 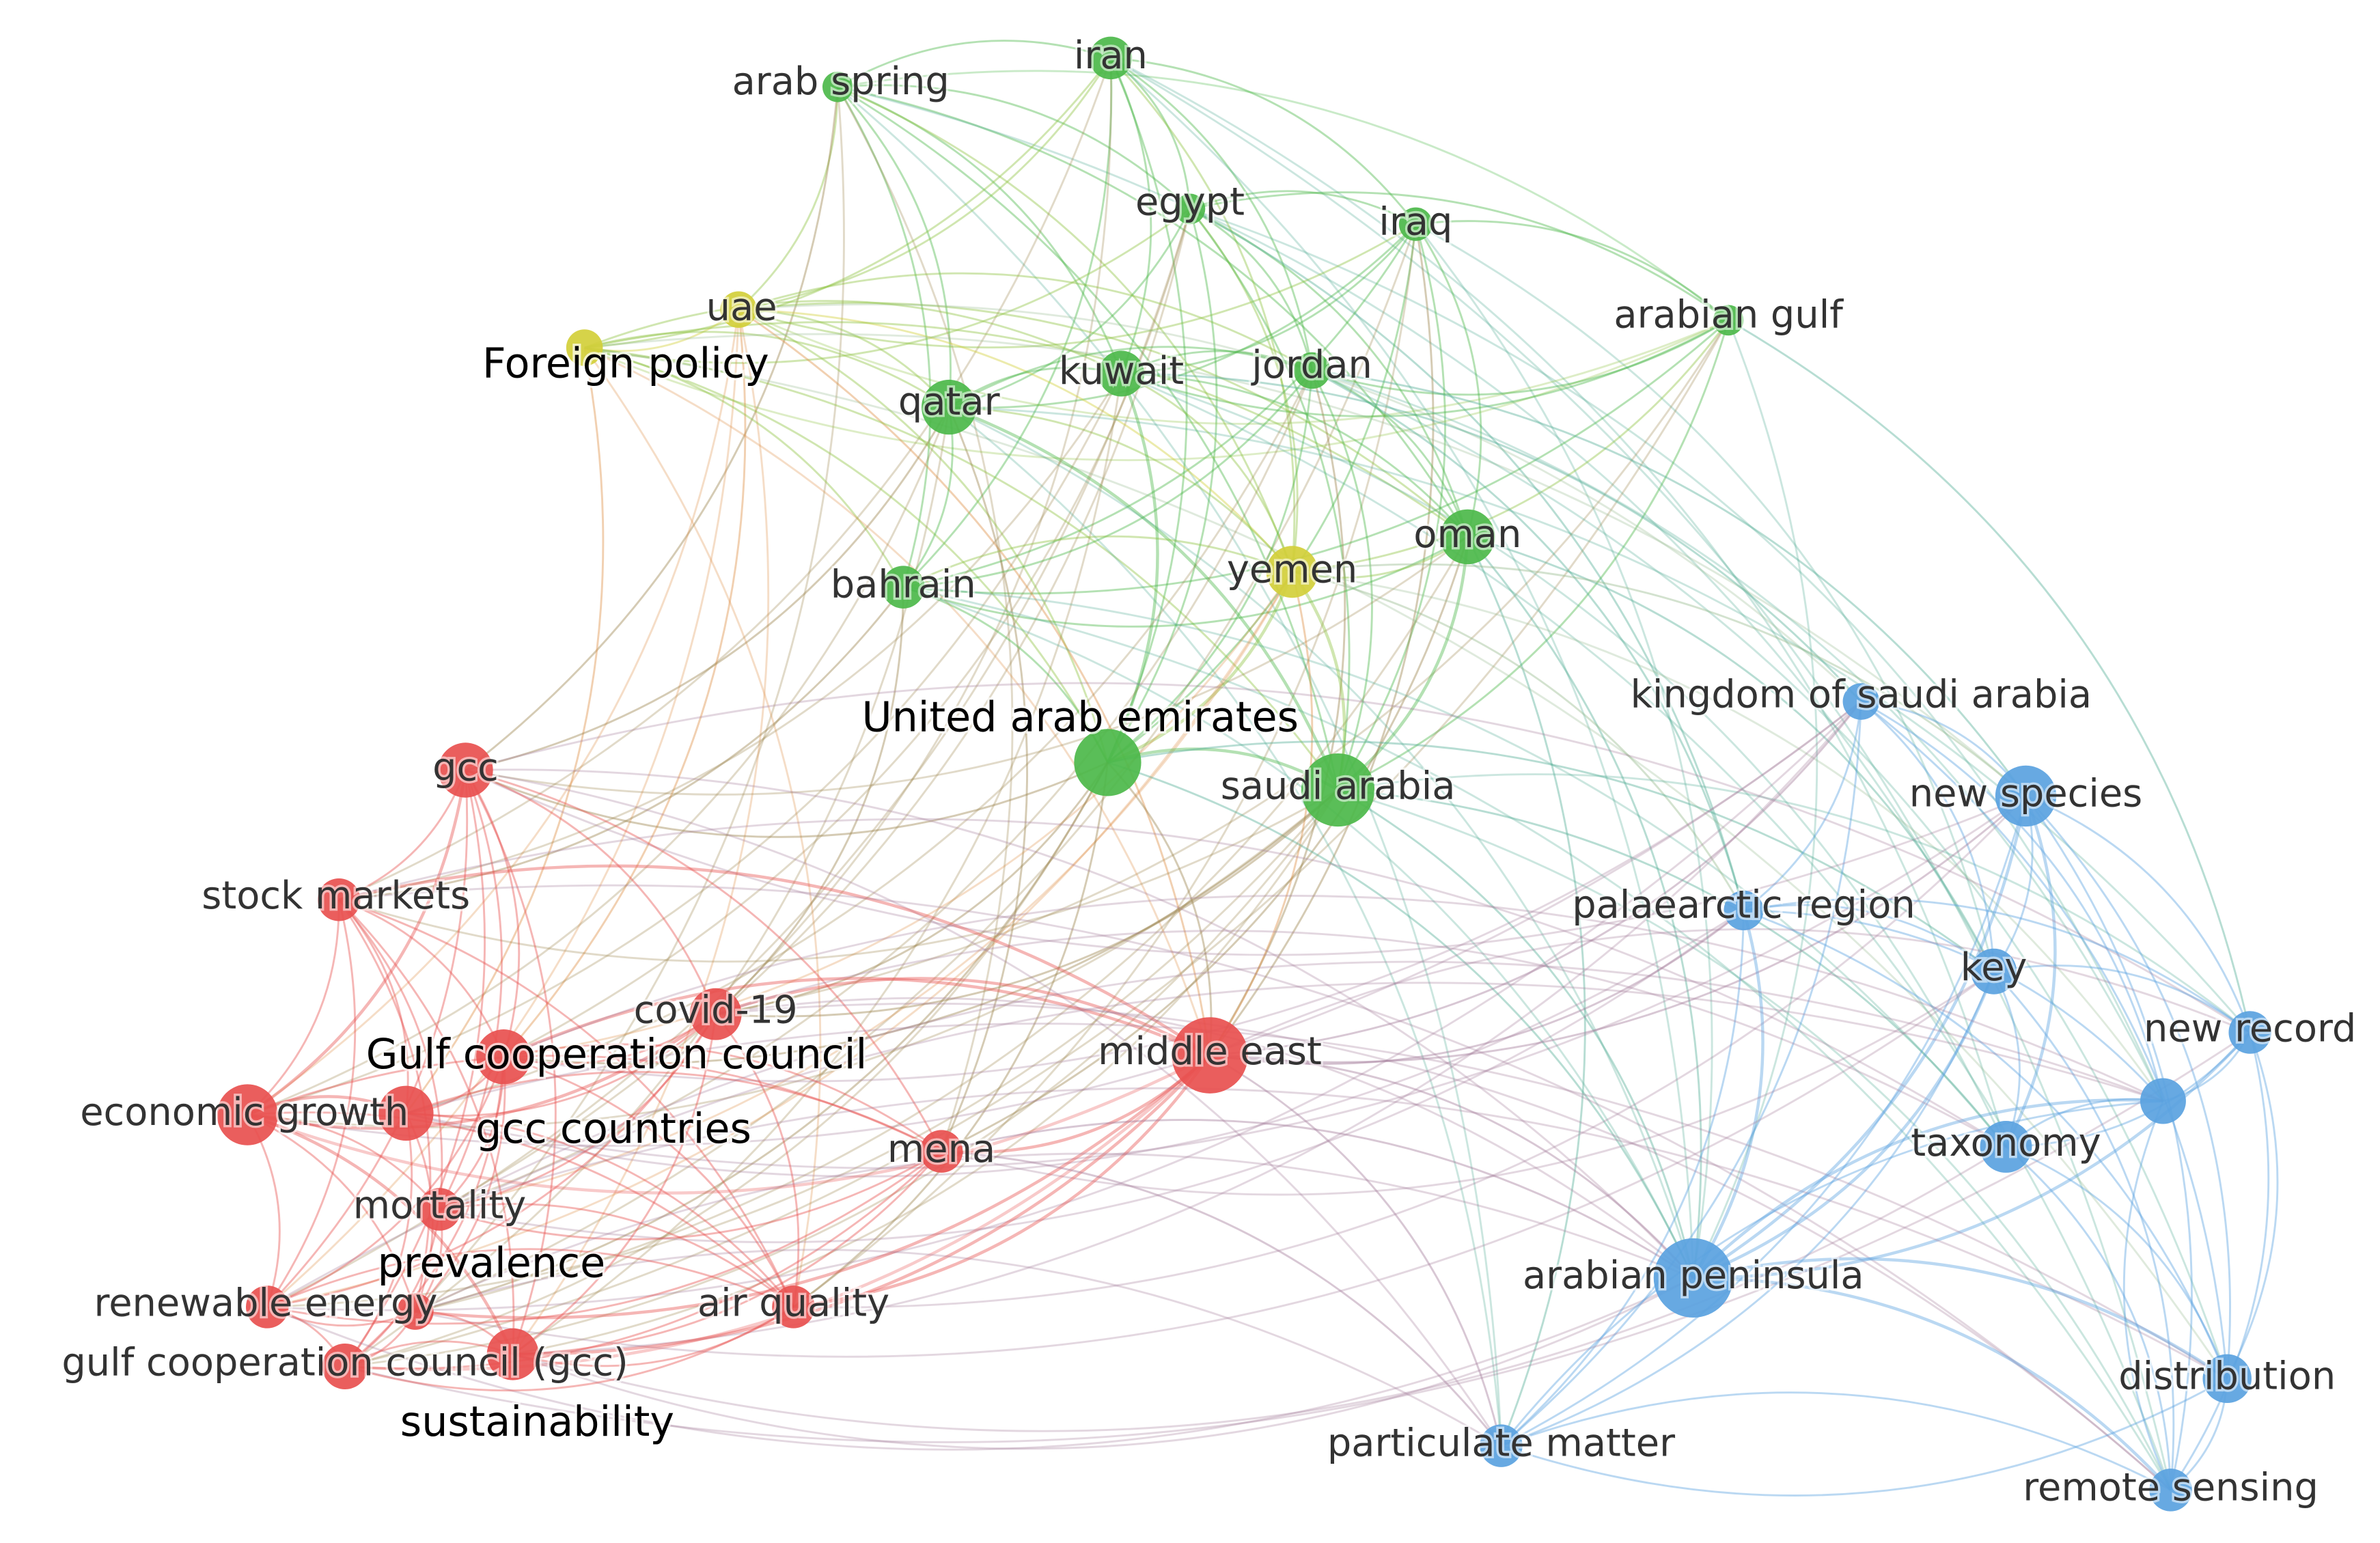 What do you see at coordinates (266, 1303) in the screenshot?
I see `node-label: renewable energy` at bounding box center [266, 1303].